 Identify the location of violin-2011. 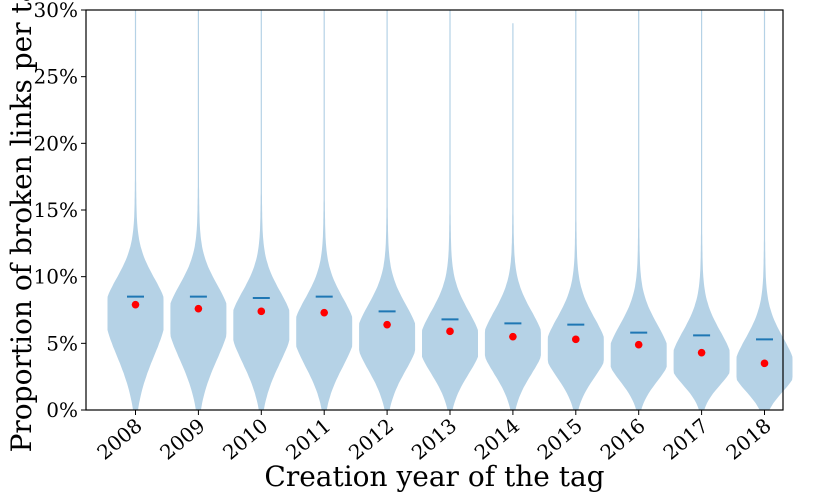
(324, 210).